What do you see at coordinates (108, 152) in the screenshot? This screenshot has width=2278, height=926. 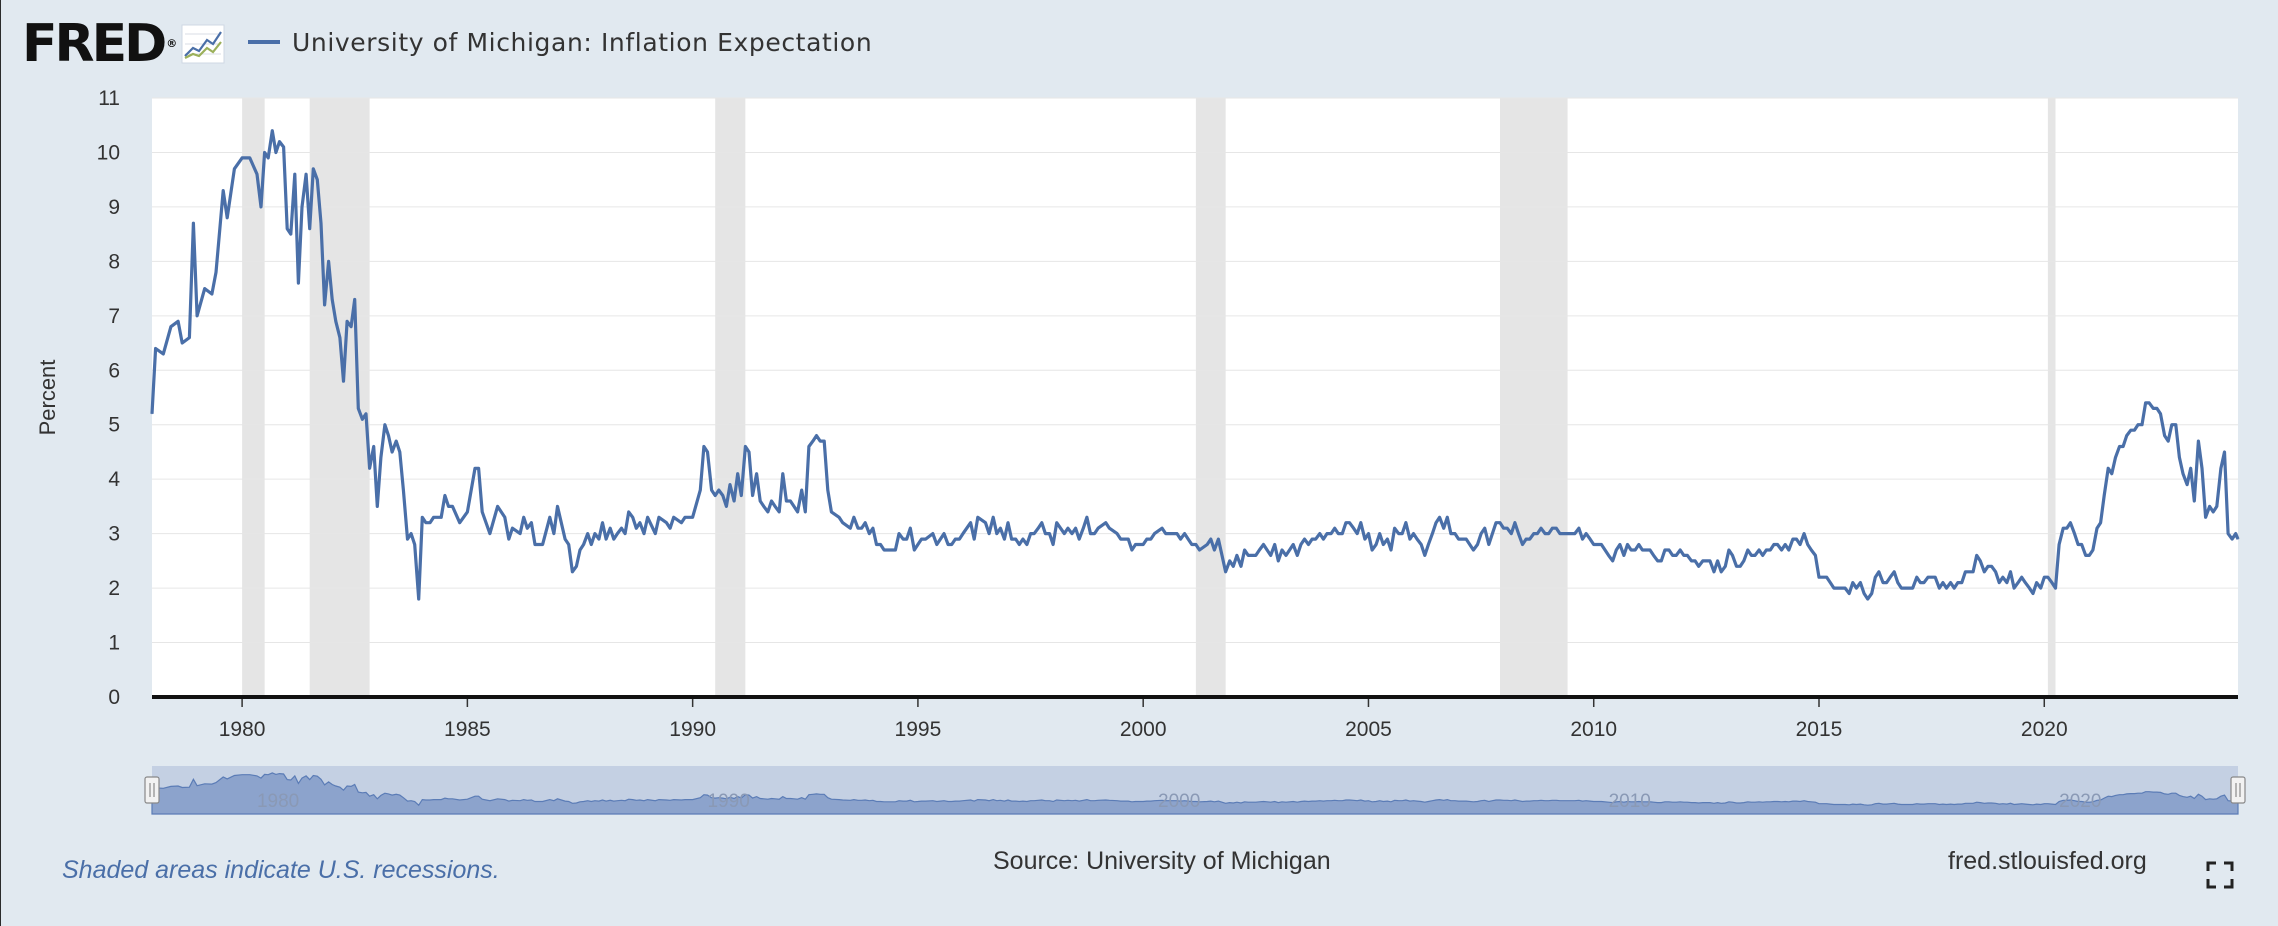 I see `y-tick-label: 10` at bounding box center [108, 152].